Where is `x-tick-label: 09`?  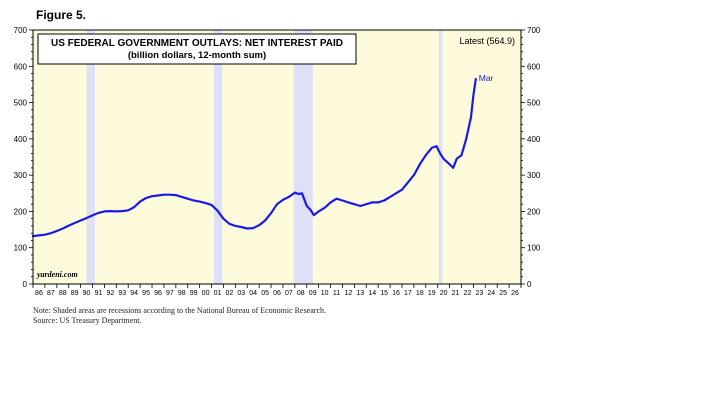
x-tick-label: 09 is located at coordinates (313, 293).